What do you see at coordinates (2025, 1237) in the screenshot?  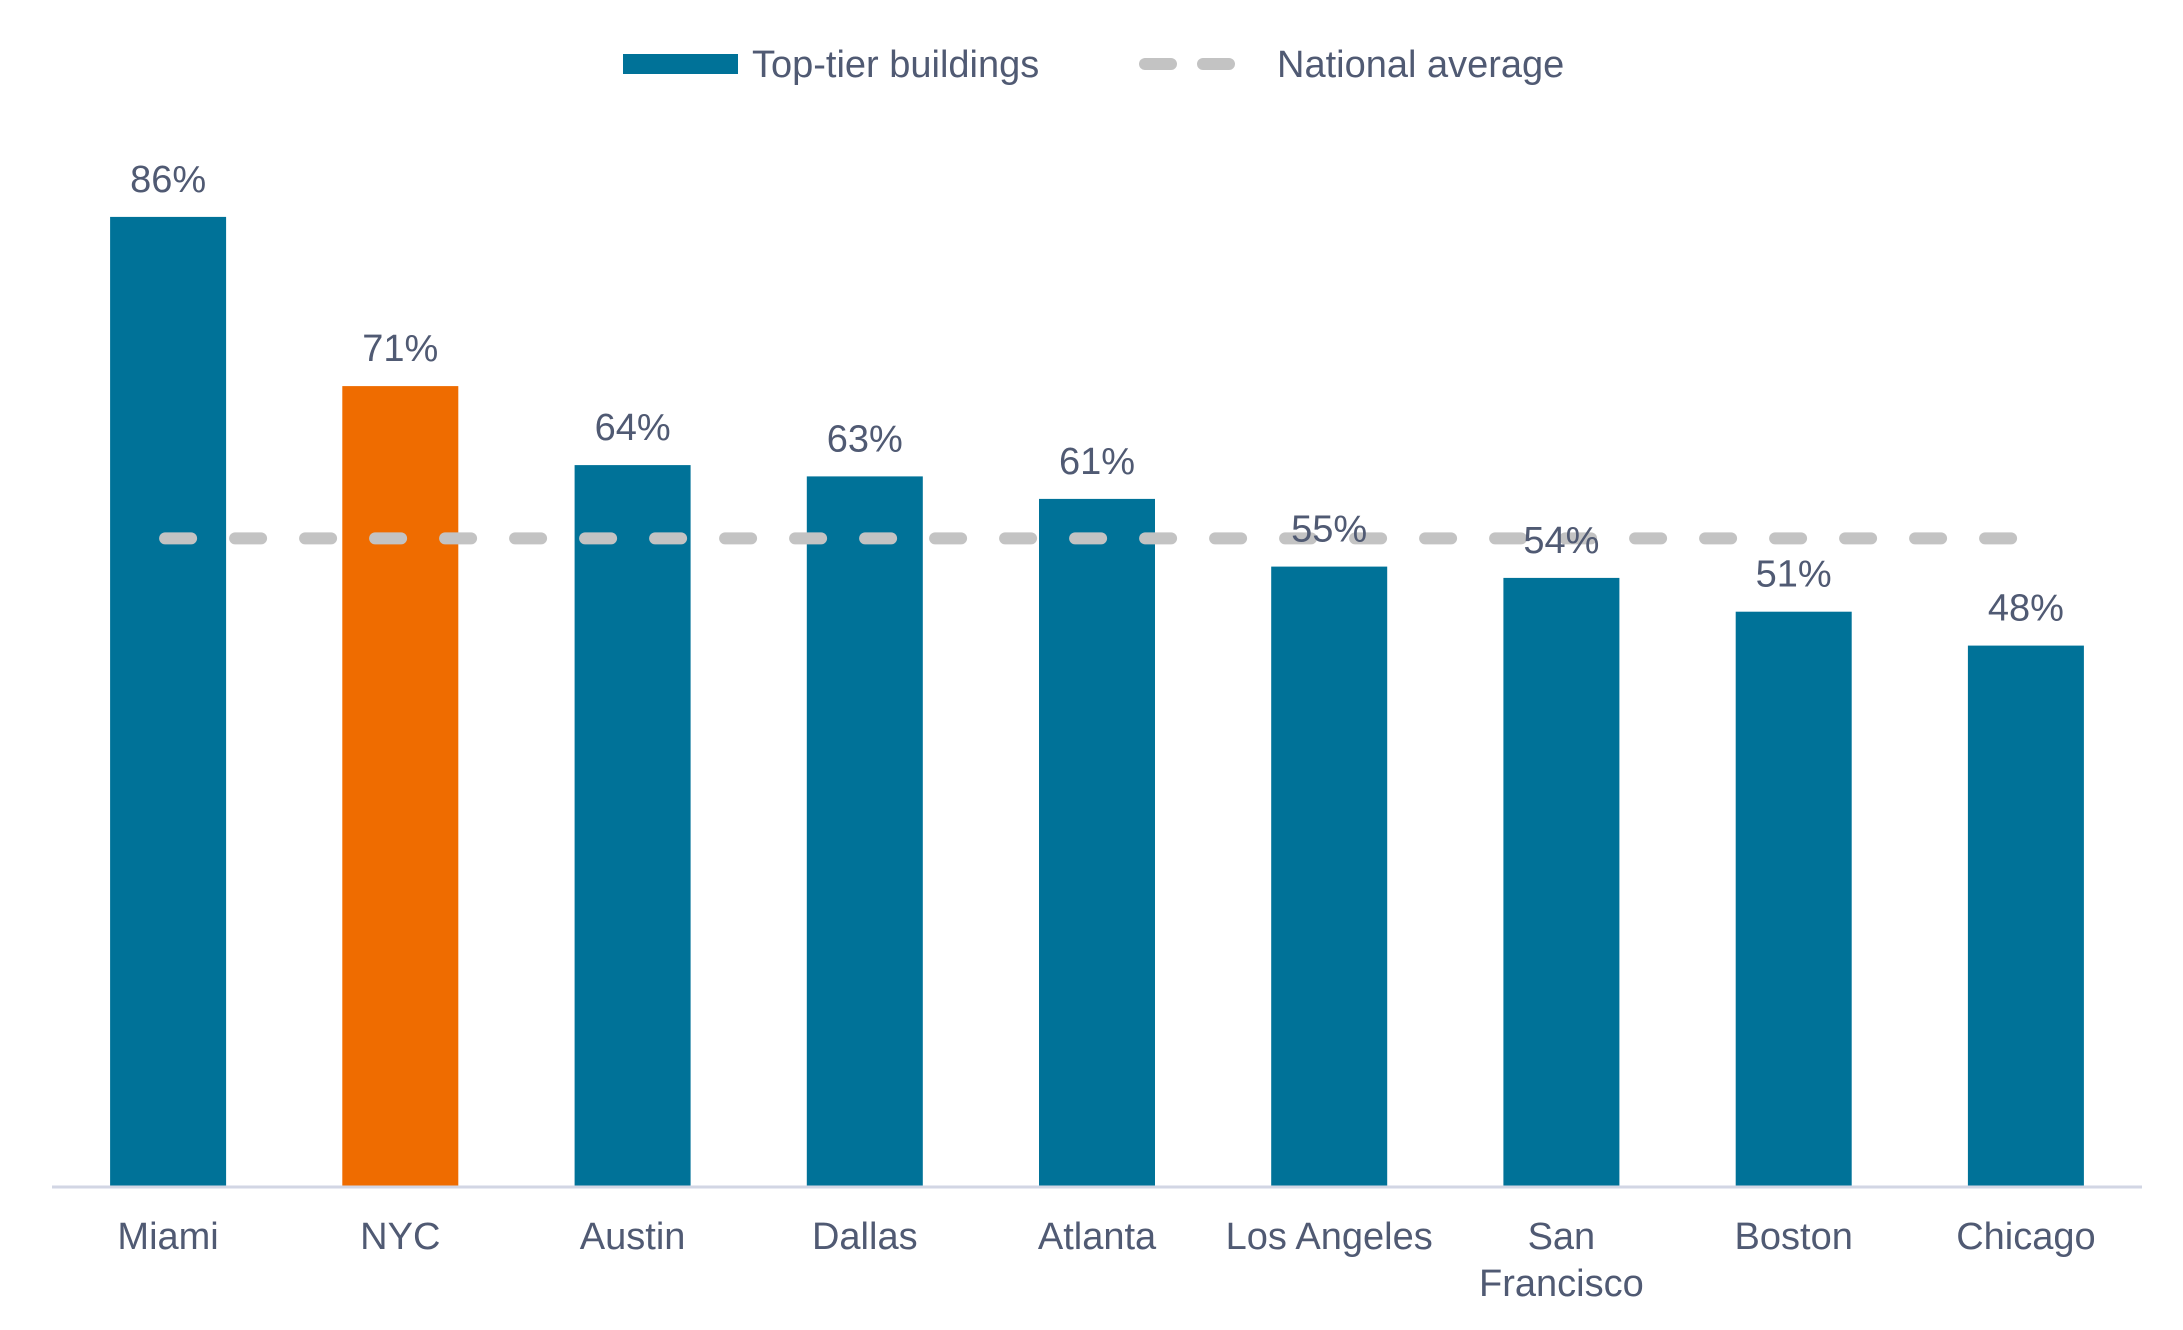 I see `x-tick-label-chicago: Chicago` at bounding box center [2025, 1237].